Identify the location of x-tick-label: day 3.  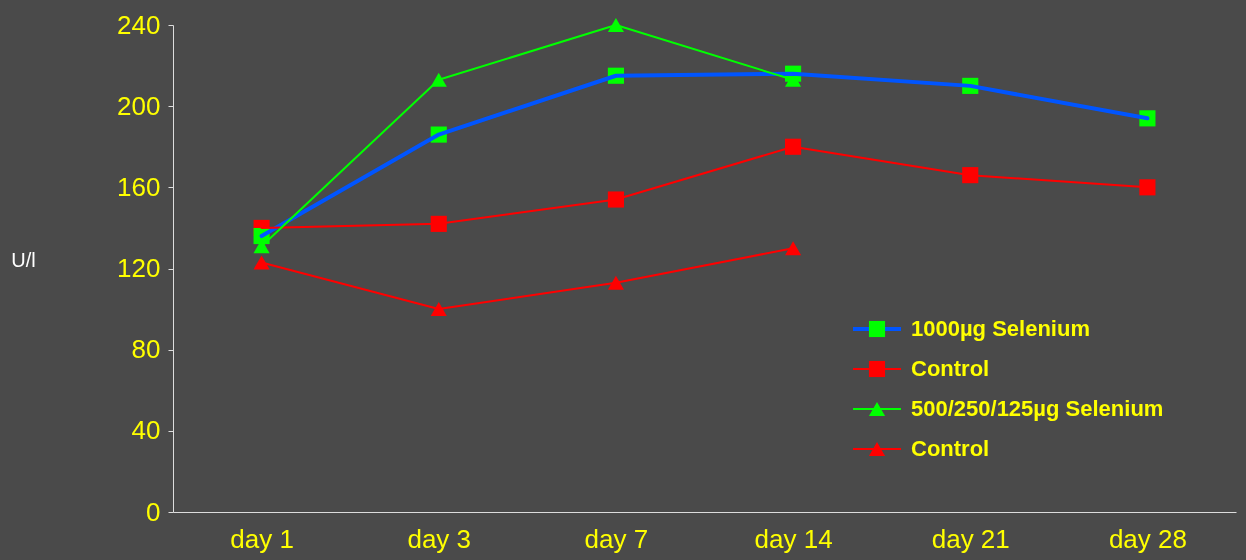
(439, 538).